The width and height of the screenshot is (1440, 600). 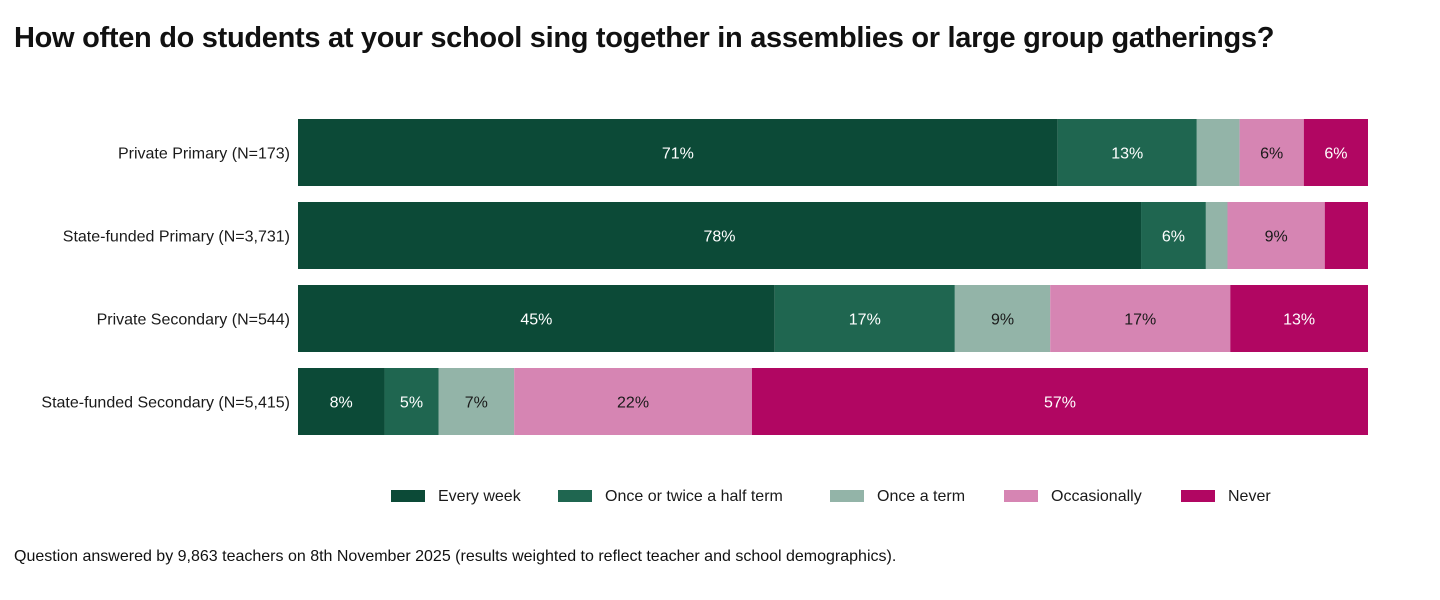 I want to click on category-label-state-funded-secondary-n-5-415: State-funded Secondary (N=5,415), so click(x=165, y=403).